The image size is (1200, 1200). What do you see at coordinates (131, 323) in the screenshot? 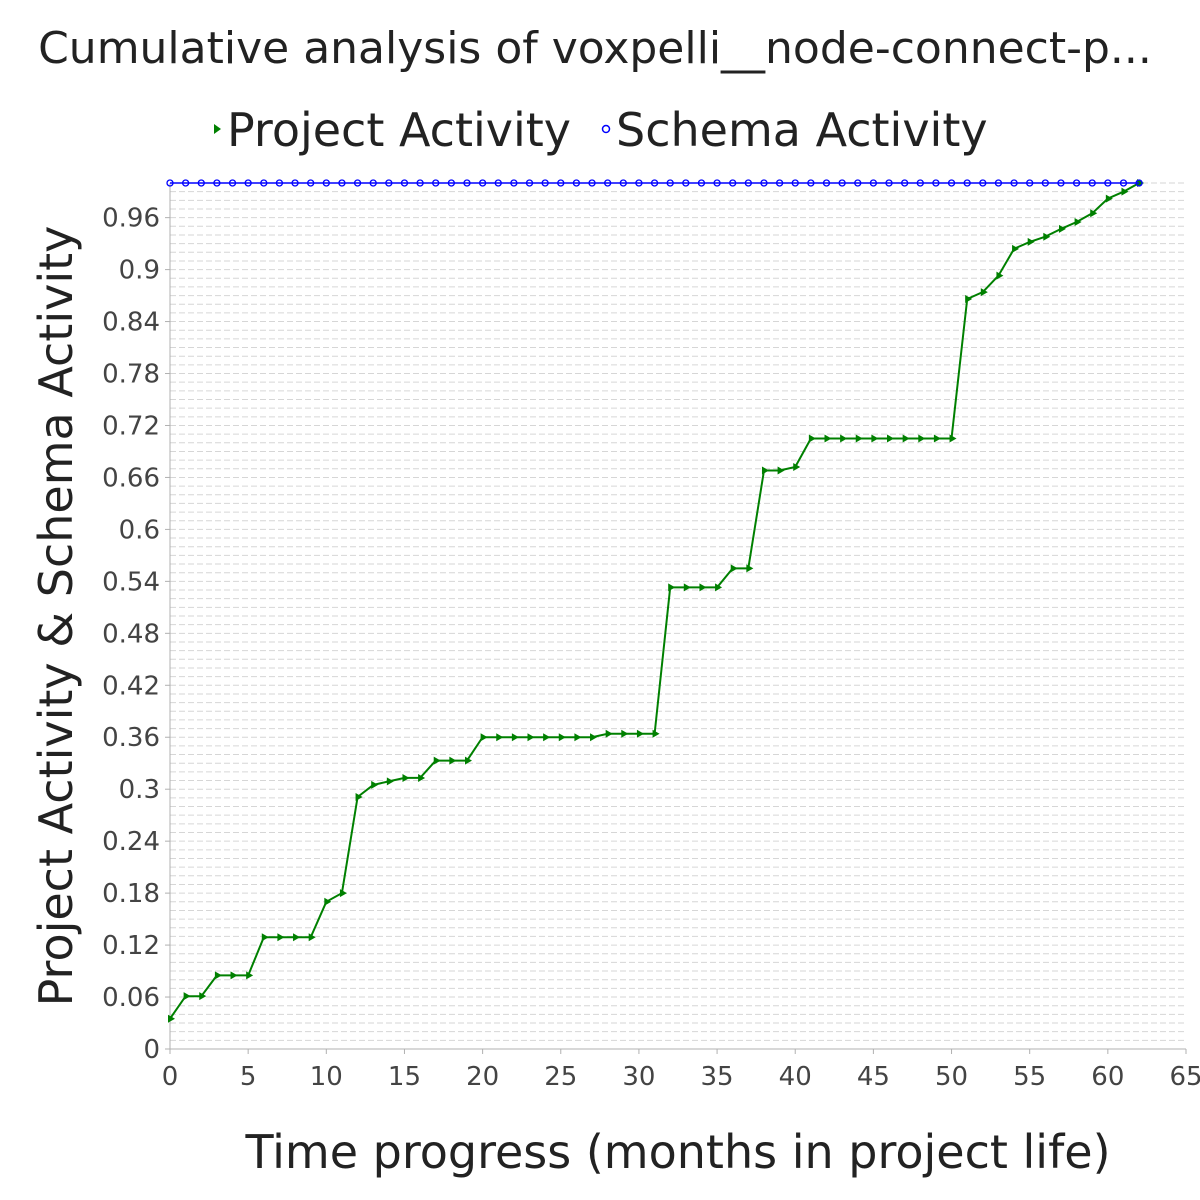
I see `y-tick-label: 0.84` at bounding box center [131, 323].